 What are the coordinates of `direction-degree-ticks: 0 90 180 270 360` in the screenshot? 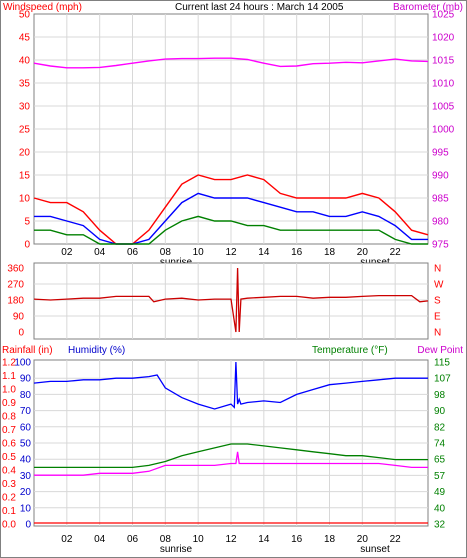 It's located at (15, 301).